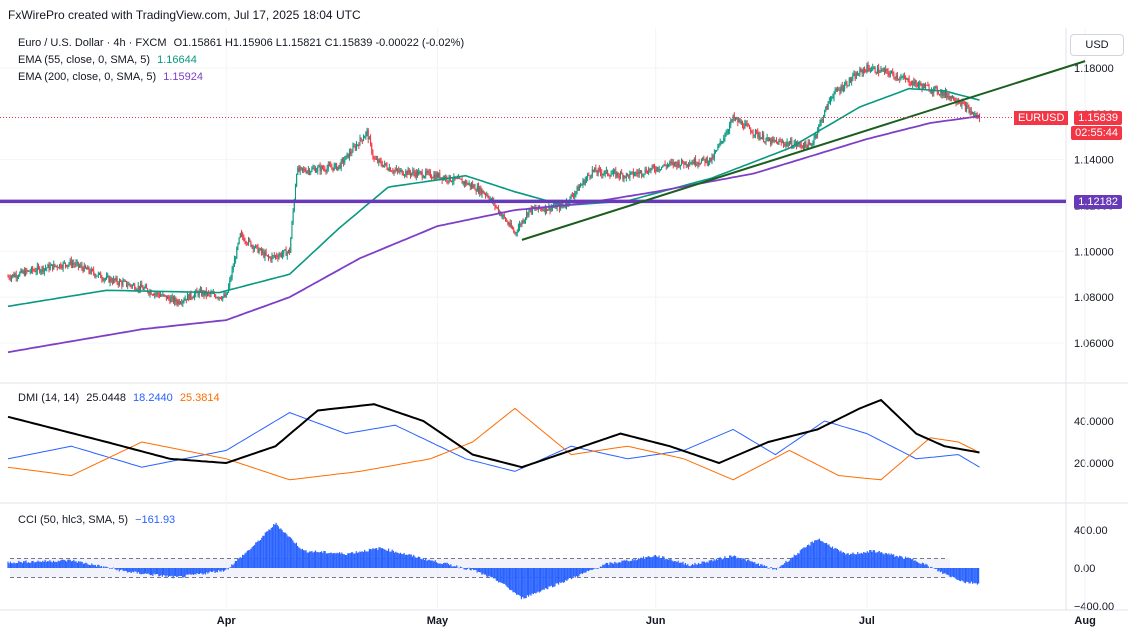 The height and width of the screenshot is (633, 1128). Describe the element at coordinates (177, 60) in the screenshot. I see `ema55-value: 1.16644` at that location.